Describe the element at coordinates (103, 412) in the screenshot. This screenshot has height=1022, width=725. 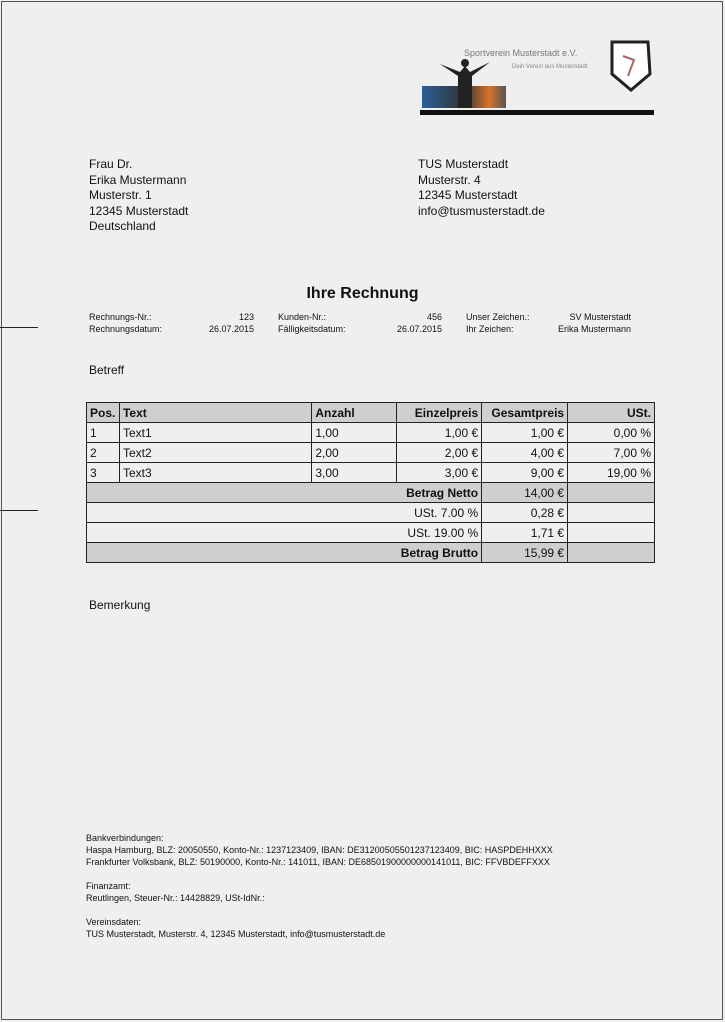
I see `column-header: Pos.` at that location.